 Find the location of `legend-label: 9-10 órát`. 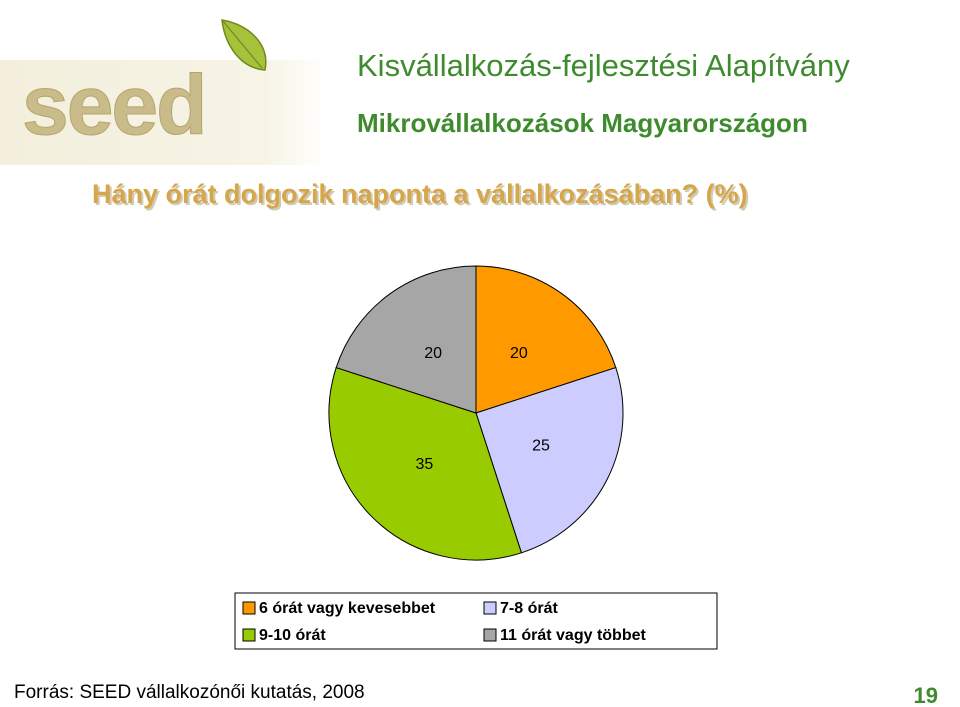

legend-label: 9-10 órát is located at coordinates (292, 635).